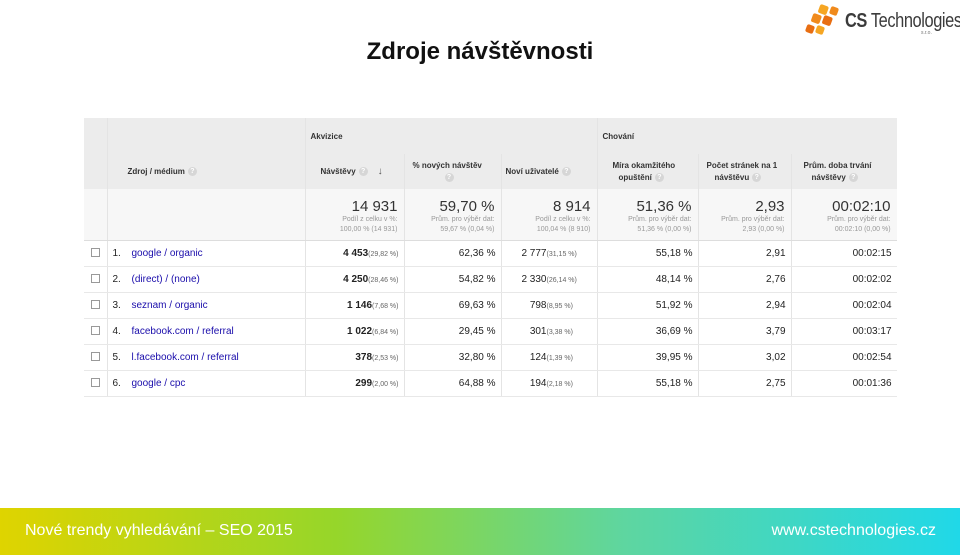  What do you see at coordinates (745, 215) in the screenshot?
I see `total-pages: 2,93 Prům. pro výběr dat: 2,93 (0,00 %)` at bounding box center [745, 215].